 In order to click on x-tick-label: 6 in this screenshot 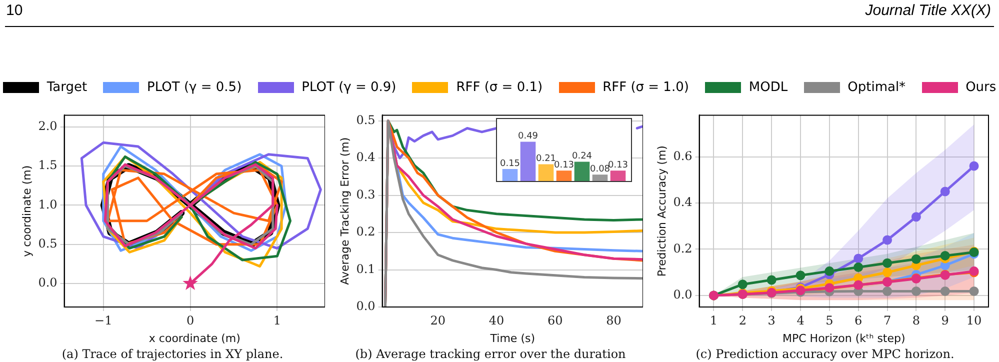, I will do `click(858, 320)`.